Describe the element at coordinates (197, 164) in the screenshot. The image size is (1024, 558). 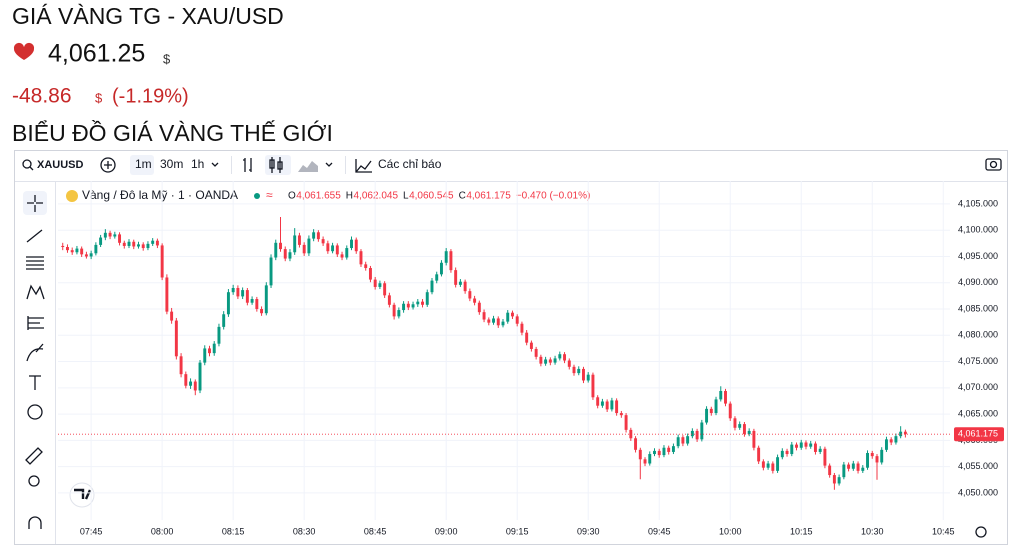
I see `interval: 1h` at that location.